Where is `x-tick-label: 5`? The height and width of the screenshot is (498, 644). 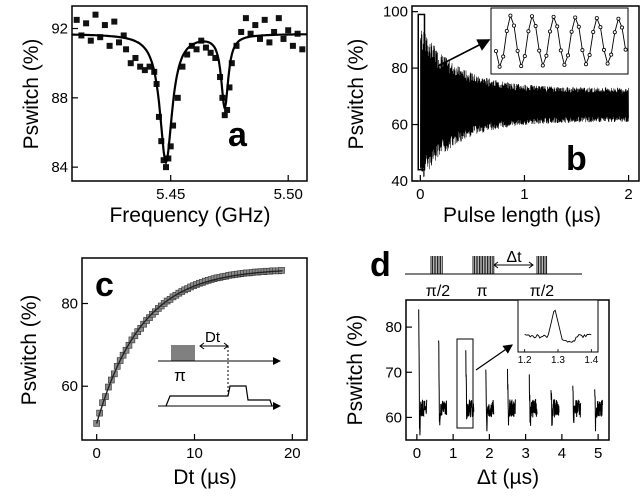
x-tick-label: 5 is located at coordinates (598, 453).